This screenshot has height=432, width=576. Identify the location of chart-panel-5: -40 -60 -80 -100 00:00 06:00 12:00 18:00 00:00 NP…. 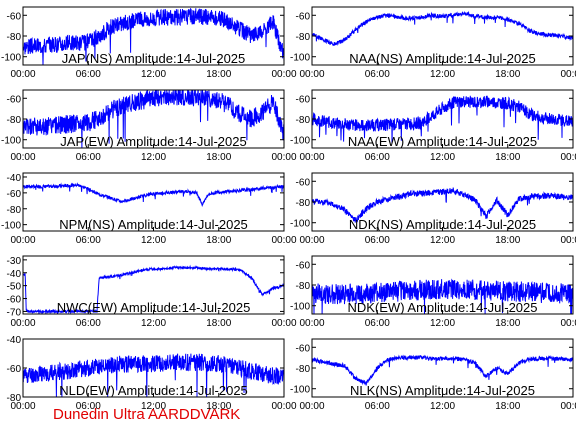
(149, 209).